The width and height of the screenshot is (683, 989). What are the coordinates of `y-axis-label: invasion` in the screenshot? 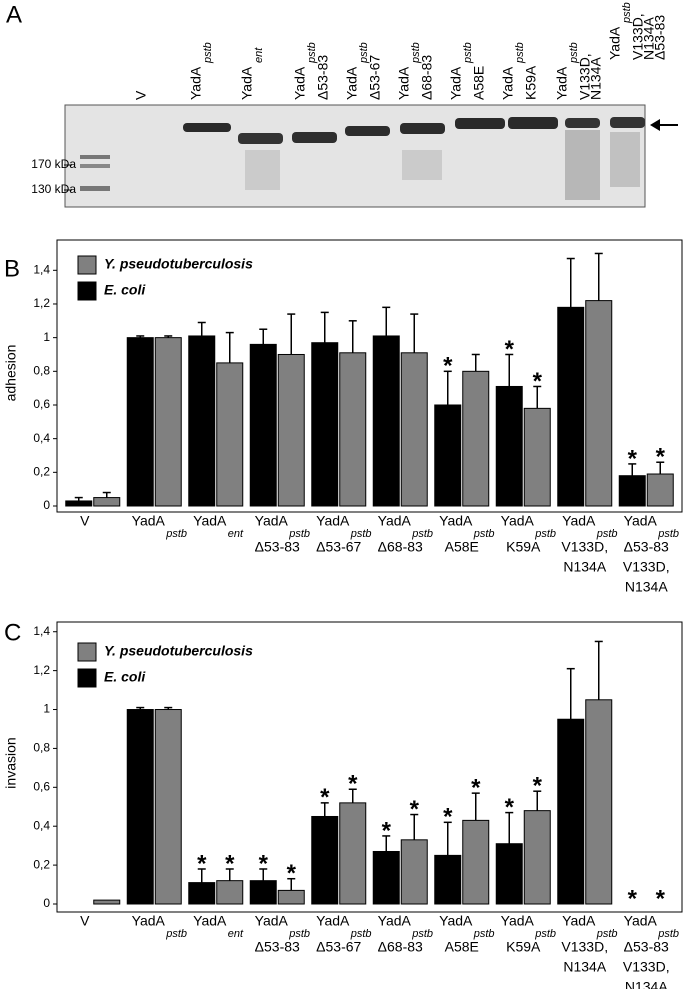 It's located at (11, 762).